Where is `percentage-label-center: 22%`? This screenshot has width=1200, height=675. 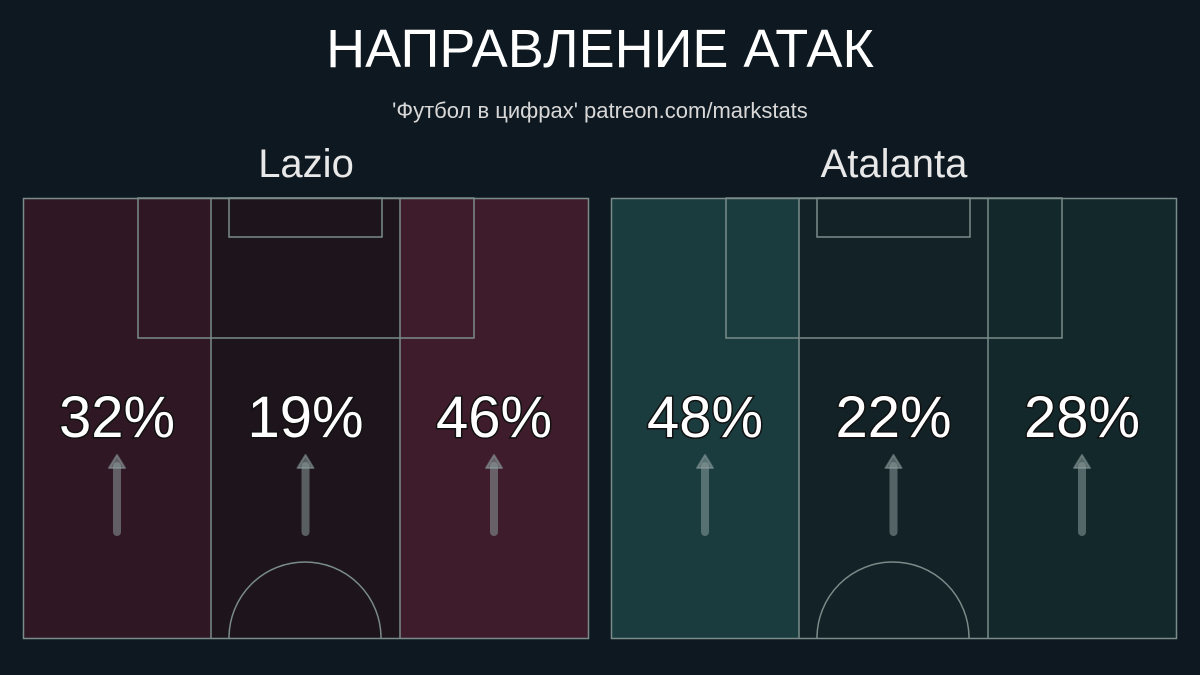 percentage-label-center: 22% is located at coordinates (893, 417).